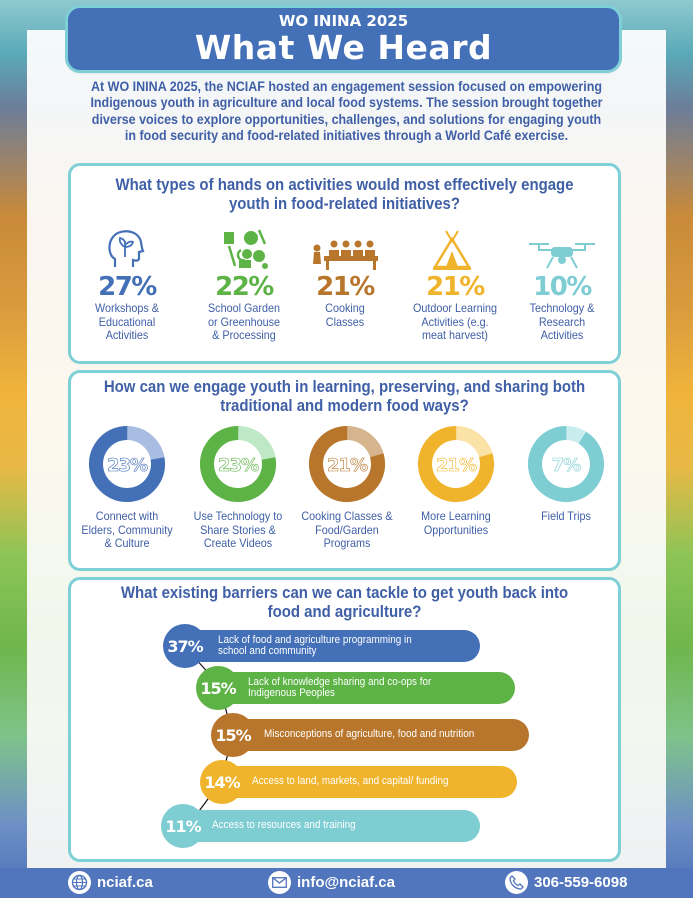  What do you see at coordinates (183, 826) in the screenshot?
I see `barrier-percent-bubble: 11%` at bounding box center [183, 826].